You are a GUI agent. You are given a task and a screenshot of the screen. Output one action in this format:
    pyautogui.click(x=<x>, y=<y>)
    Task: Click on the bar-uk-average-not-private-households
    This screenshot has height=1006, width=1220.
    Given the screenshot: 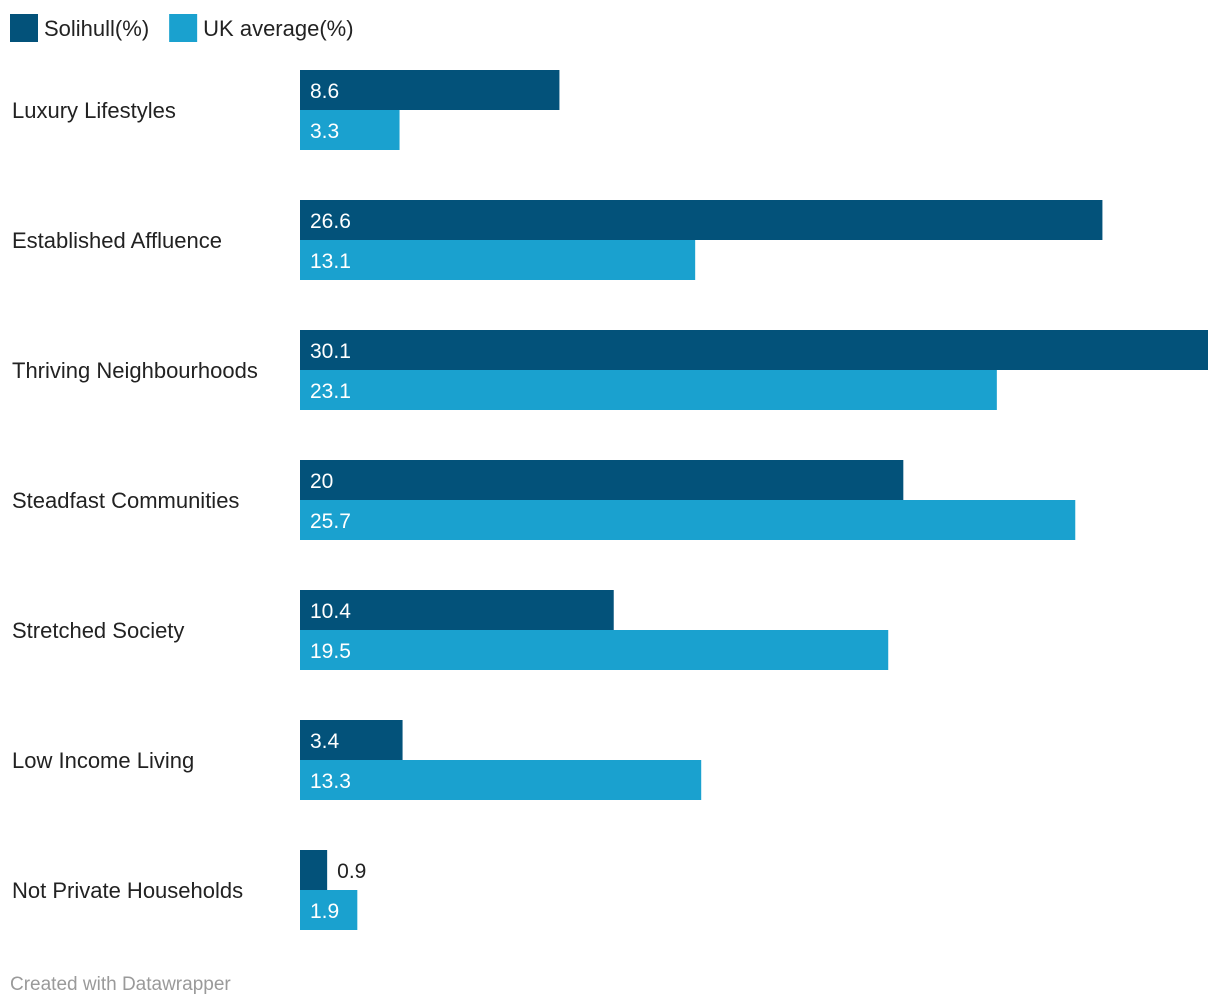 What is the action you would take?
    pyautogui.click(x=329, y=910)
    